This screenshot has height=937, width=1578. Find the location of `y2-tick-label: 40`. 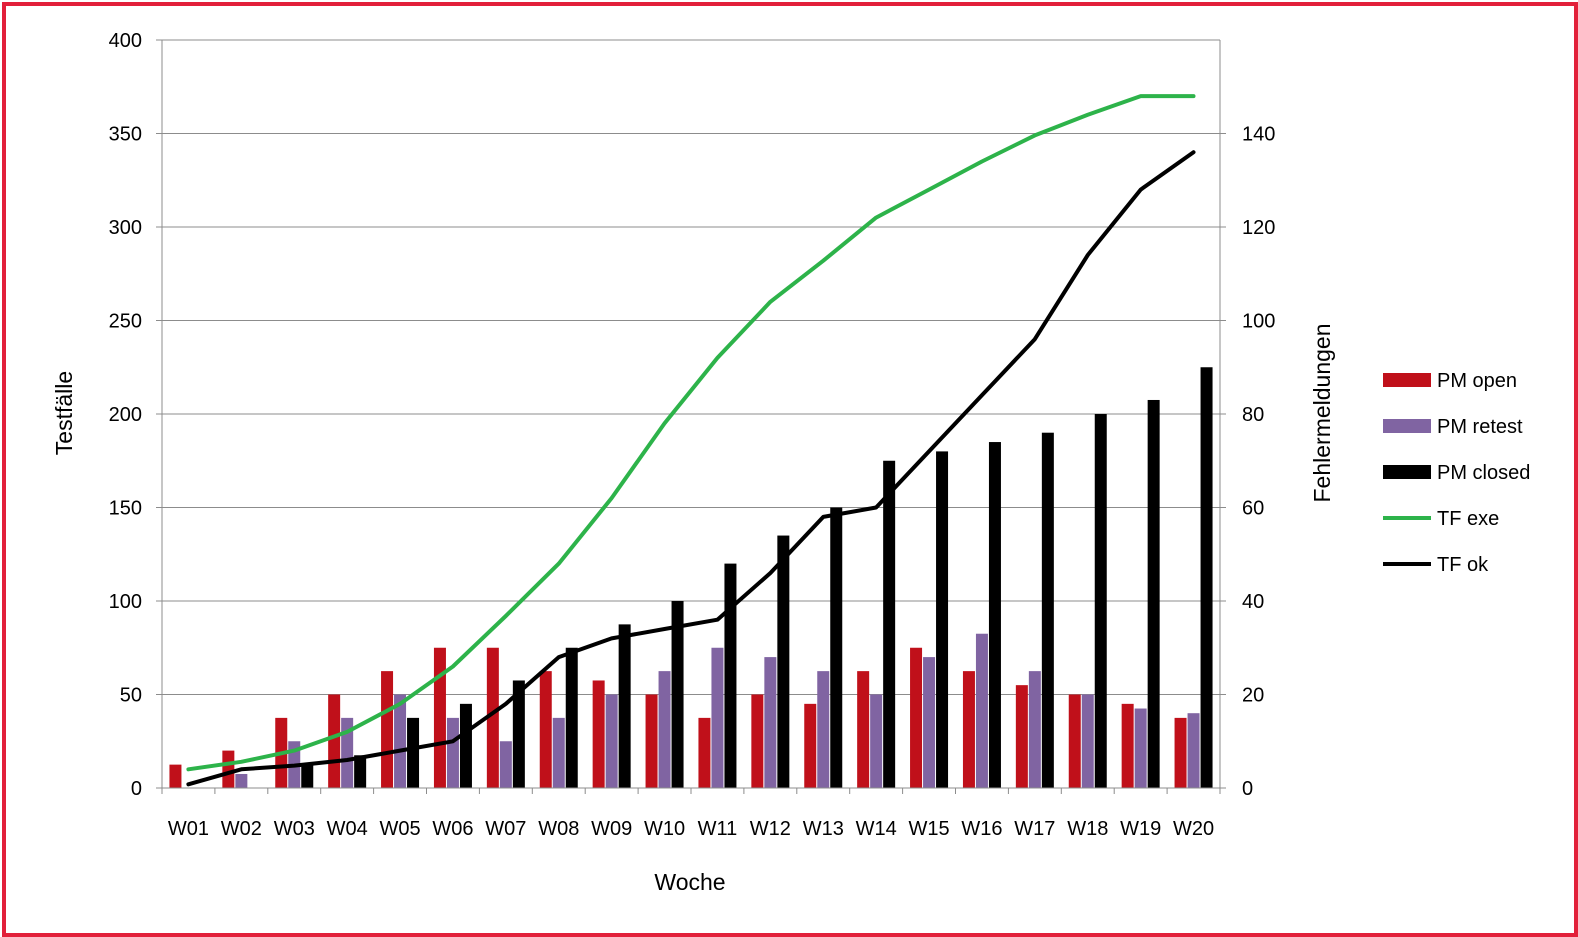

y2-tick-label: 40 is located at coordinates (1253, 602).